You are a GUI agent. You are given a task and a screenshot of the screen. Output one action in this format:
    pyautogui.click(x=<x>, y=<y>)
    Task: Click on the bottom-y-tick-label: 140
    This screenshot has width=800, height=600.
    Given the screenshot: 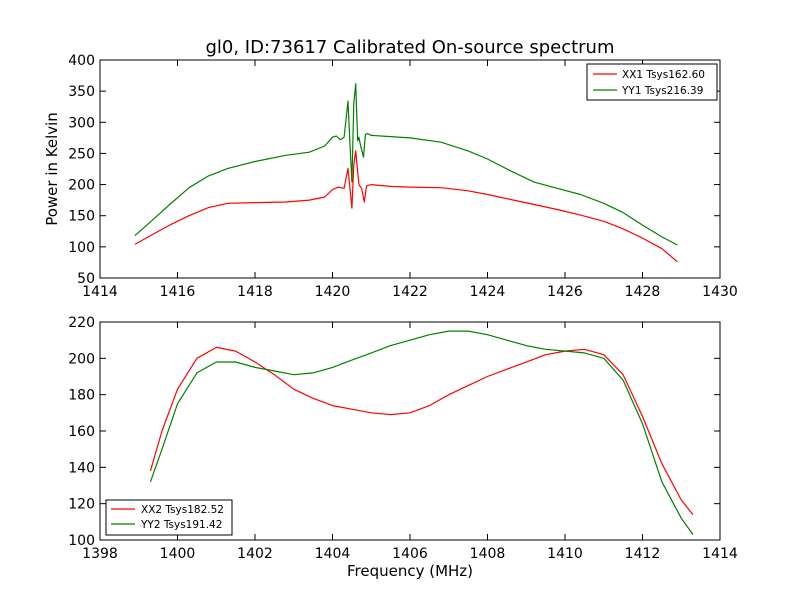 What is the action you would take?
    pyautogui.click(x=81, y=468)
    